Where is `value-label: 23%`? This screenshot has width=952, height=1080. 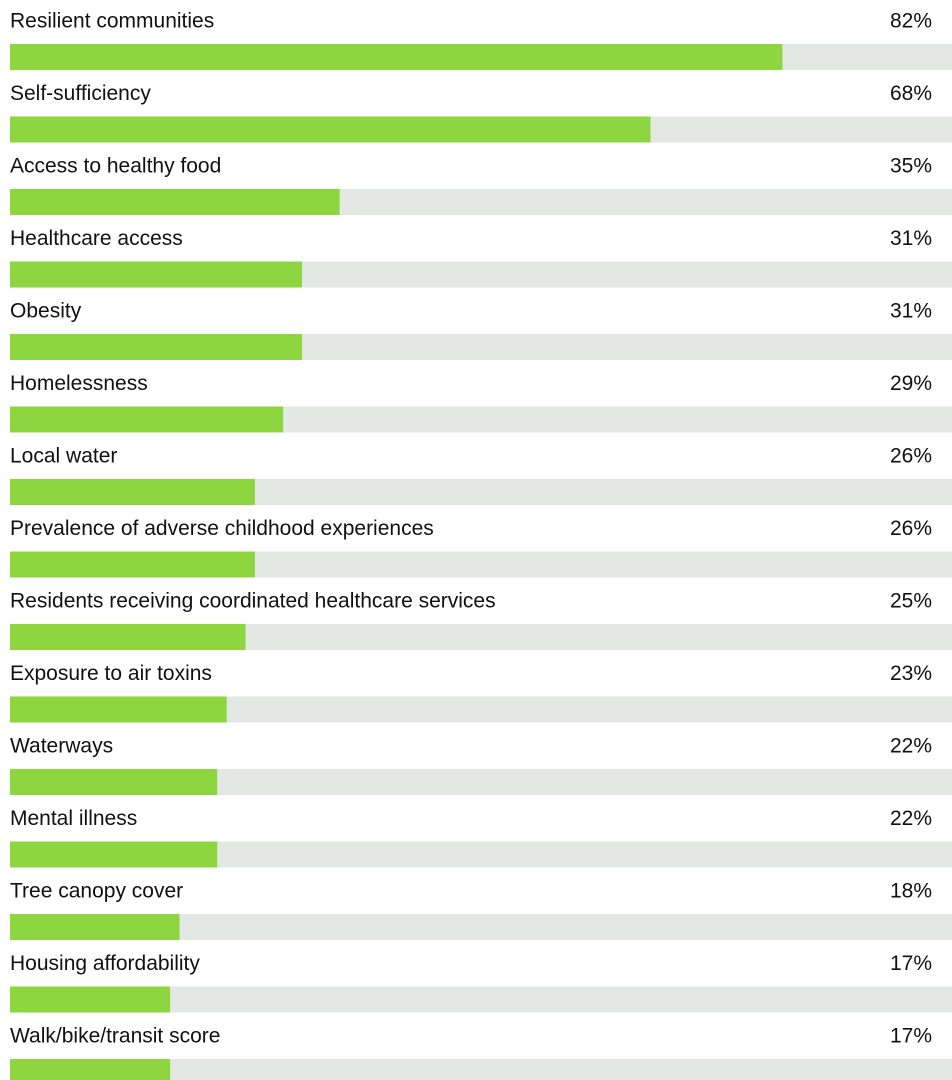
value-label: 23% is located at coordinates (911, 673).